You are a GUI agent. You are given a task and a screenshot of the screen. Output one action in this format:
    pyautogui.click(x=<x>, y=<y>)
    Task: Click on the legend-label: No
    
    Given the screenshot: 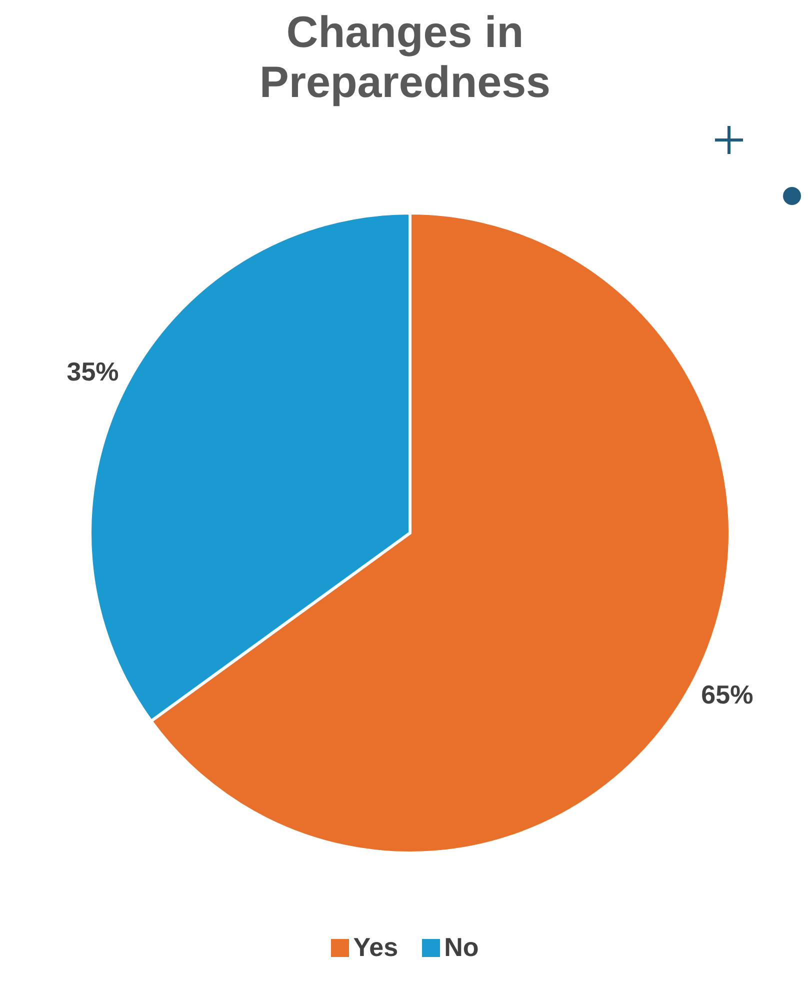 What is the action you would take?
    pyautogui.click(x=461, y=947)
    